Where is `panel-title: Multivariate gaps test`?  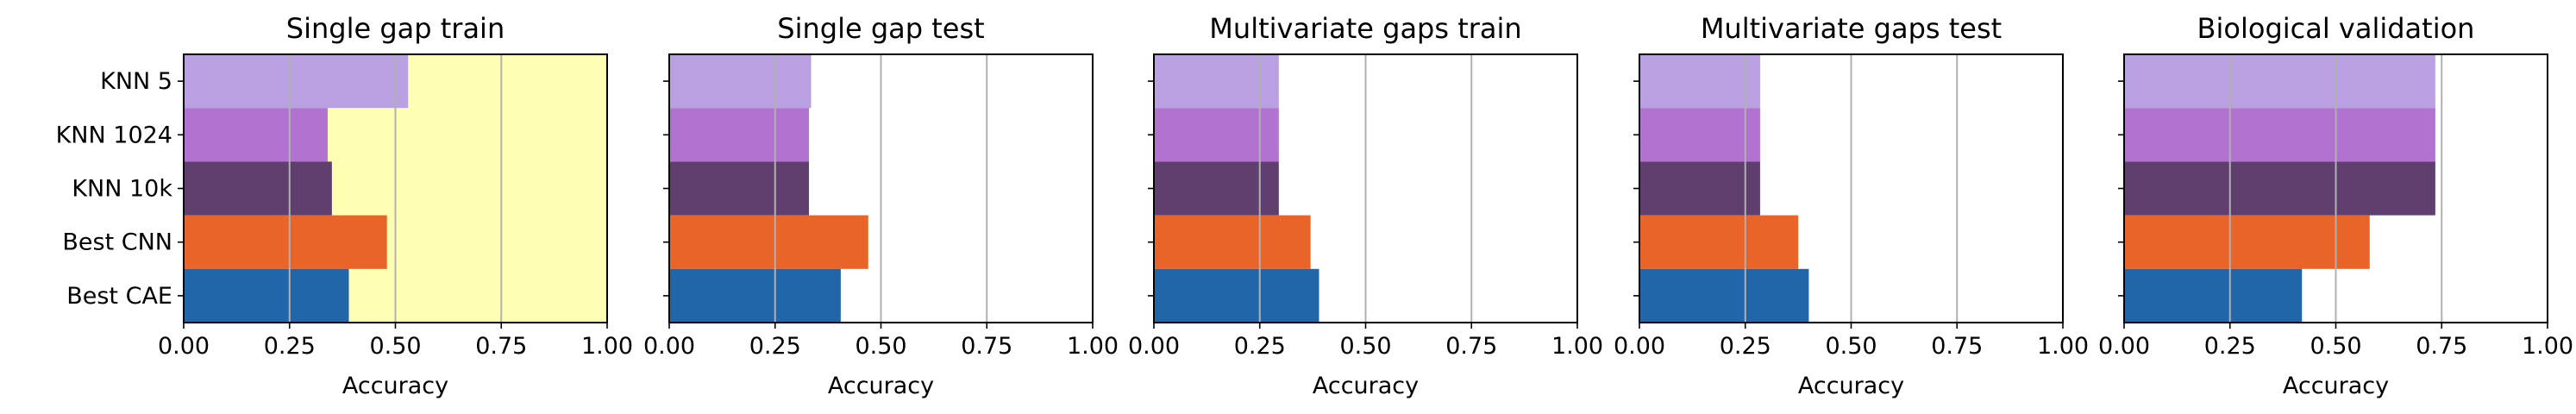
panel-title: Multivariate gaps test is located at coordinates (1851, 29).